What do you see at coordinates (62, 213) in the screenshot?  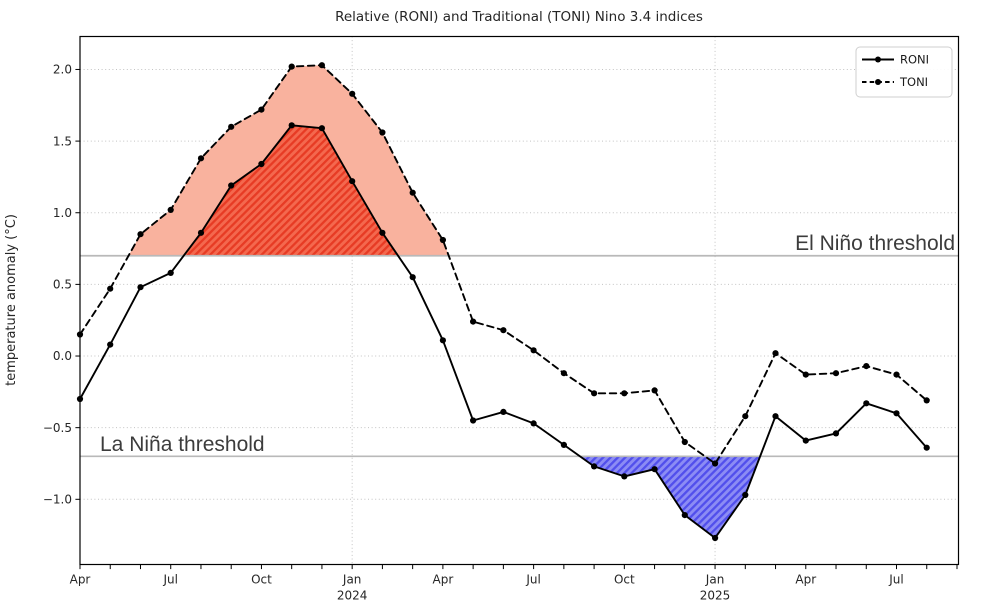 I see `svg-text: 1.0` at bounding box center [62, 213].